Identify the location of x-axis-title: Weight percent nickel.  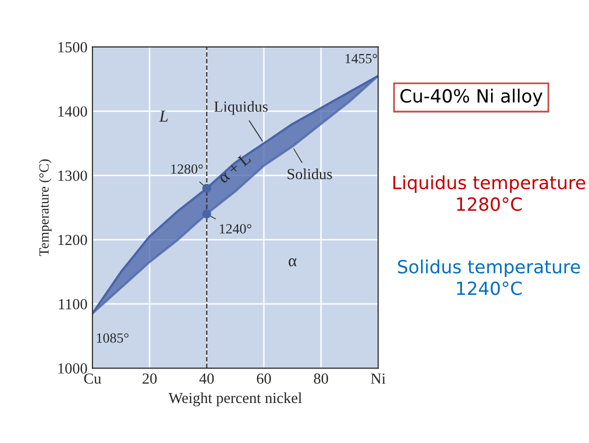
(235, 399).